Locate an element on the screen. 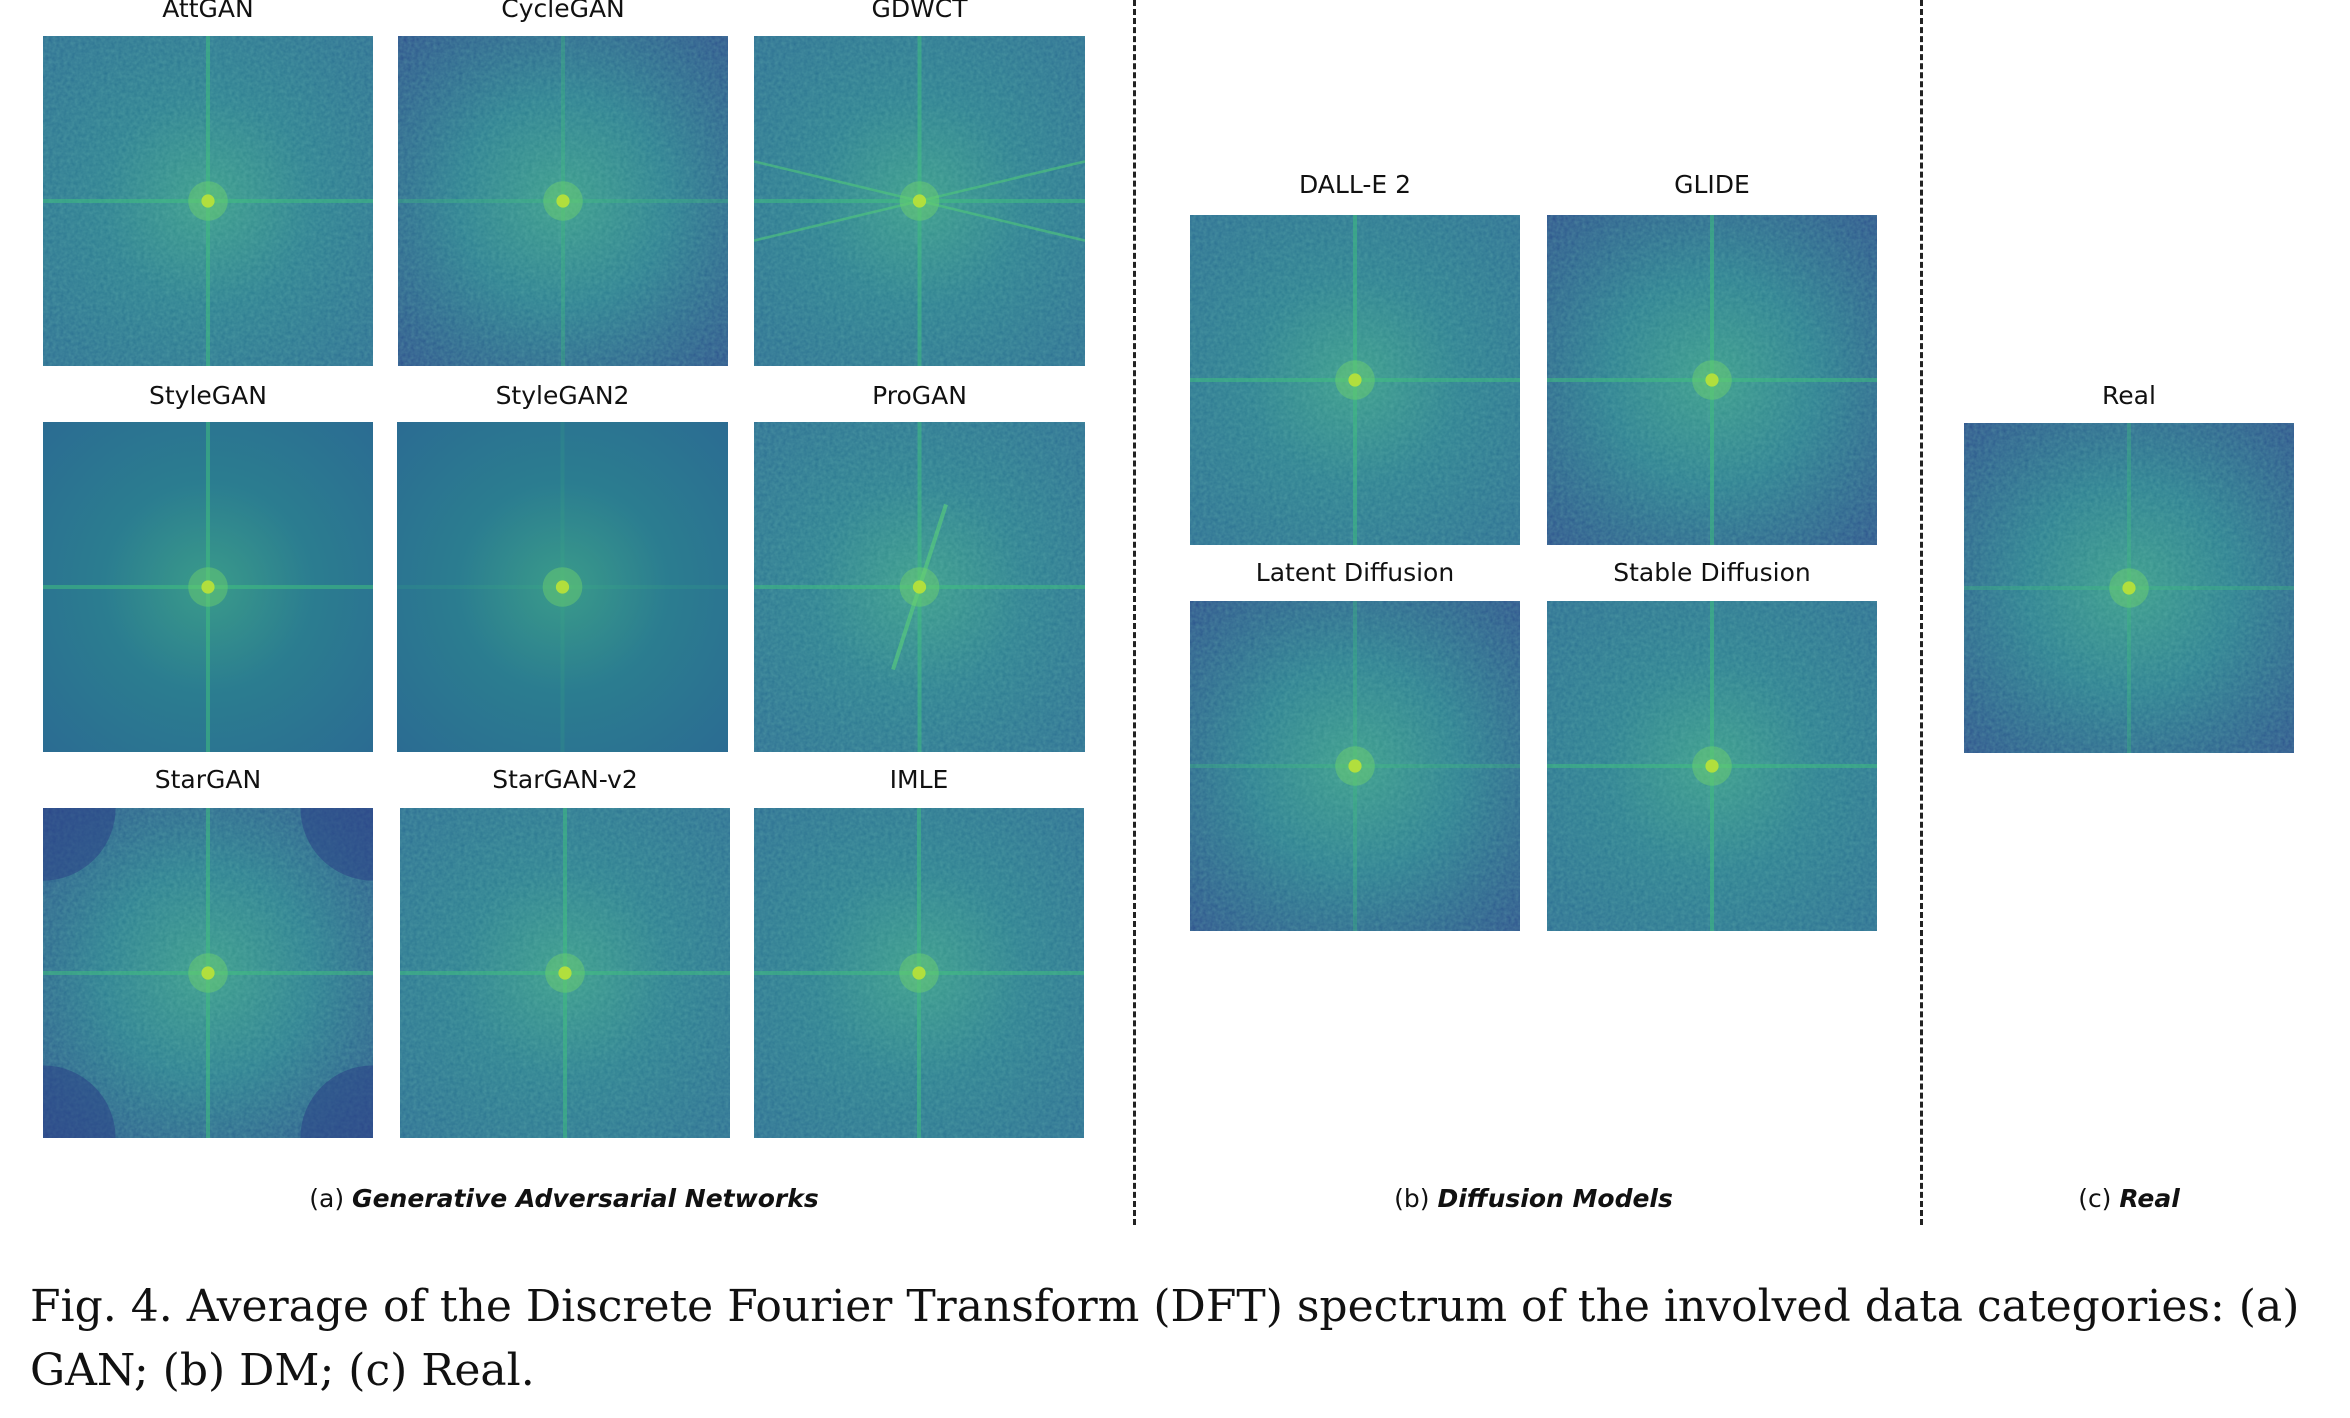 The height and width of the screenshot is (1418, 2350). section-divider-right is located at coordinates (1921, 612).